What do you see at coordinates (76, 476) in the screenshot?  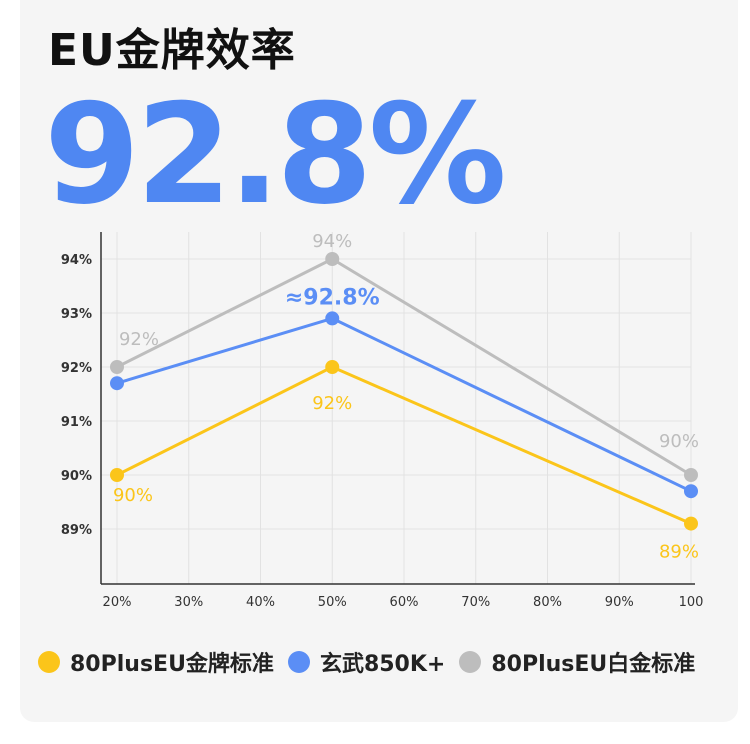 I see `y-tick-label: 90%` at bounding box center [76, 476].